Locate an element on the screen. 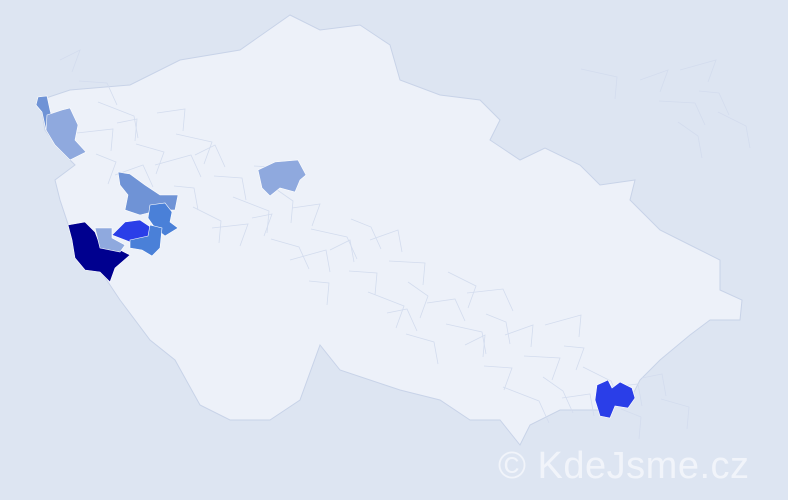 The height and width of the screenshot is (500, 788). district-southwest-inner is located at coordinates (110, 240).